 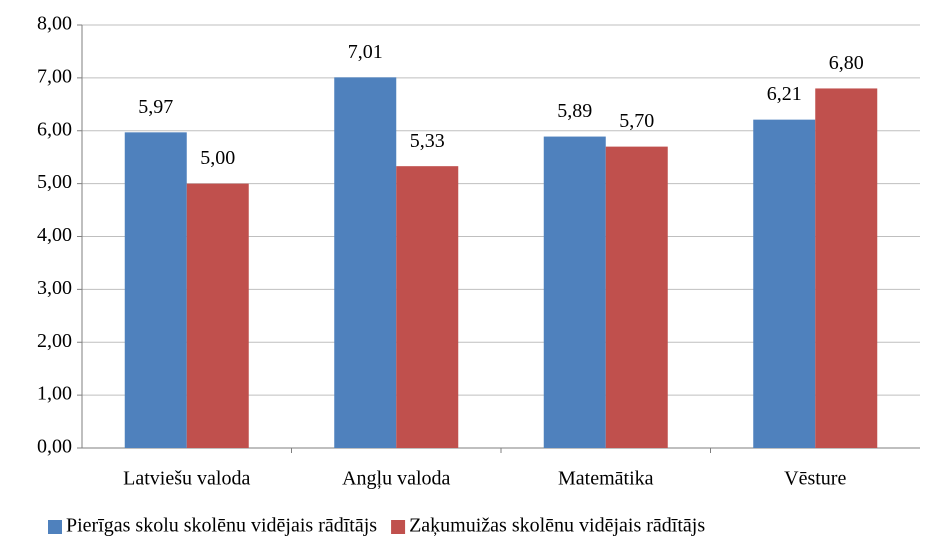 What do you see at coordinates (54, 288) in the screenshot?
I see `y-tick-label: 3,00` at bounding box center [54, 288].